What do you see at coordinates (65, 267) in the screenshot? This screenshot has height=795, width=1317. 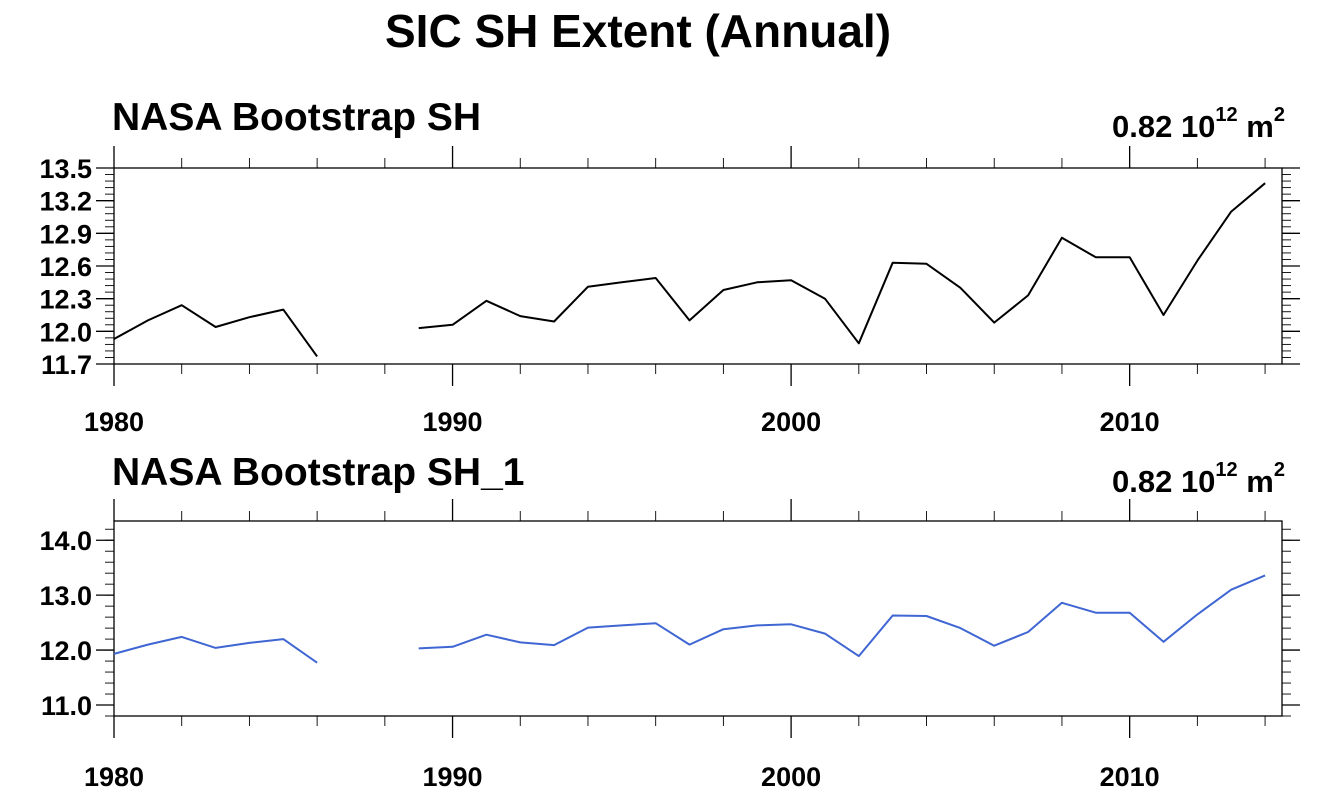 I see `y-tick-label: 12.6` at bounding box center [65, 267].